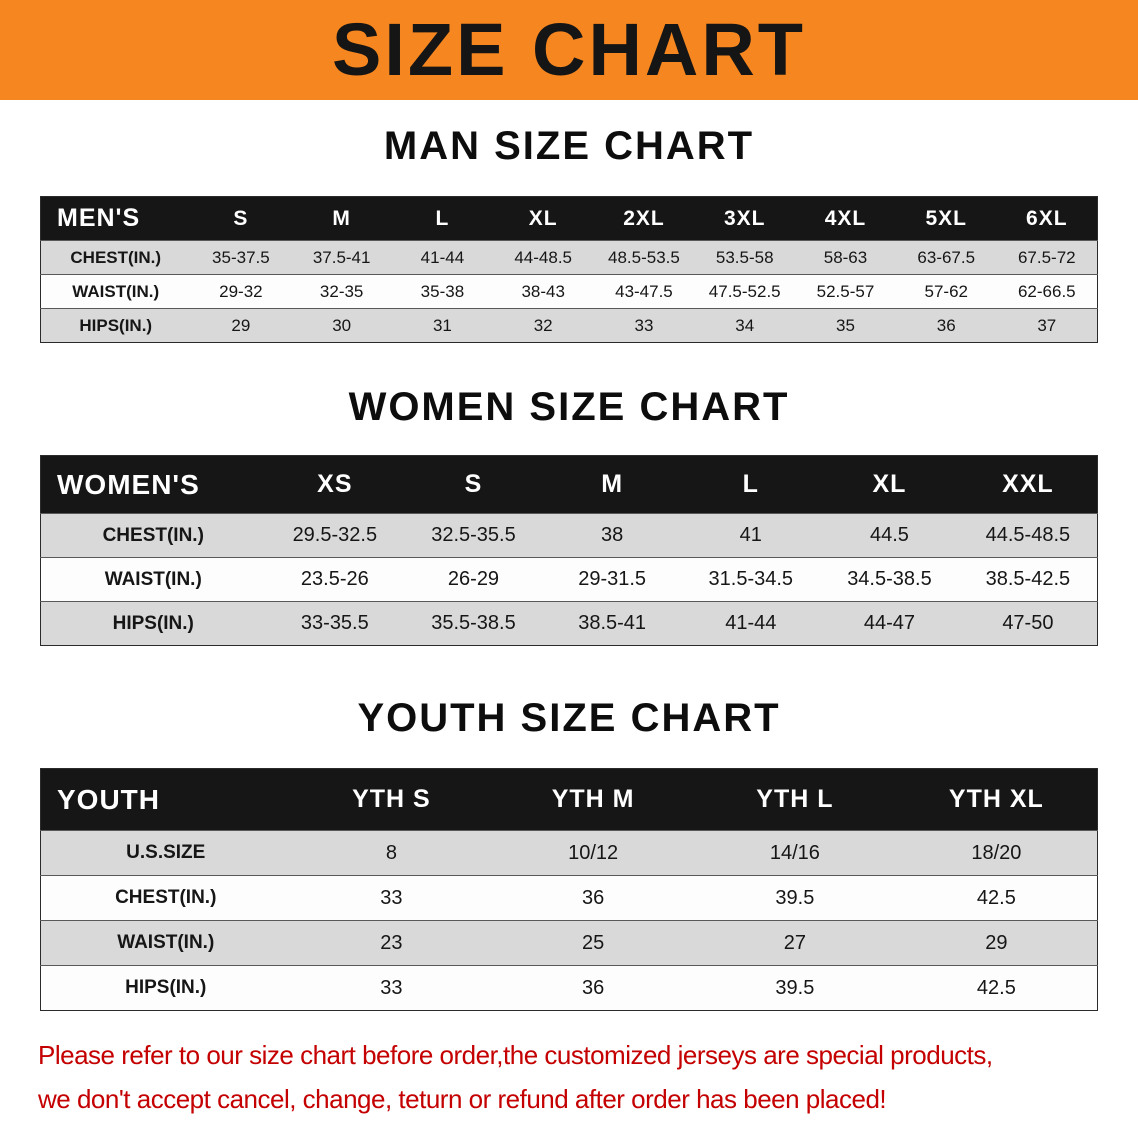 This screenshot has width=1138, height=1132. What do you see at coordinates (543, 257) in the screenshot?
I see `measurement-value: 44-48.5` at bounding box center [543, 257].